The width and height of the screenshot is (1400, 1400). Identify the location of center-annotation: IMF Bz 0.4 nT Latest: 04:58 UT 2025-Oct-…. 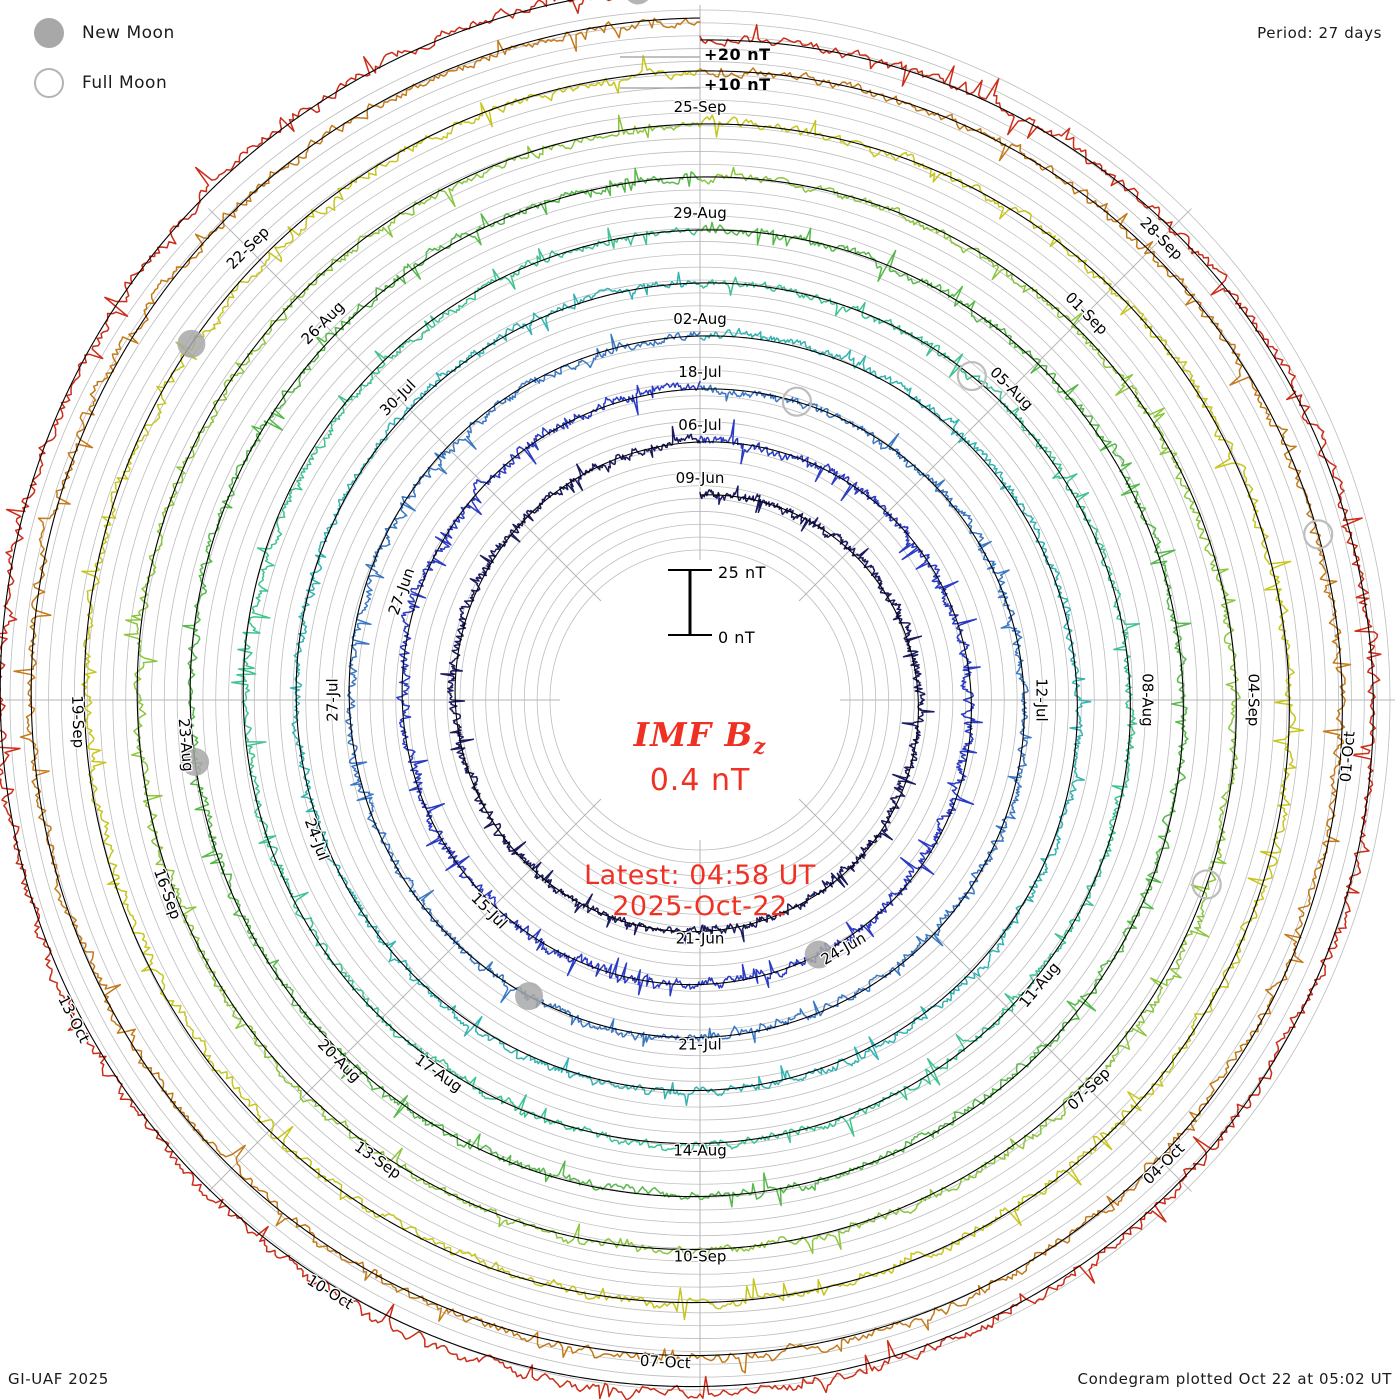
(700, 818).